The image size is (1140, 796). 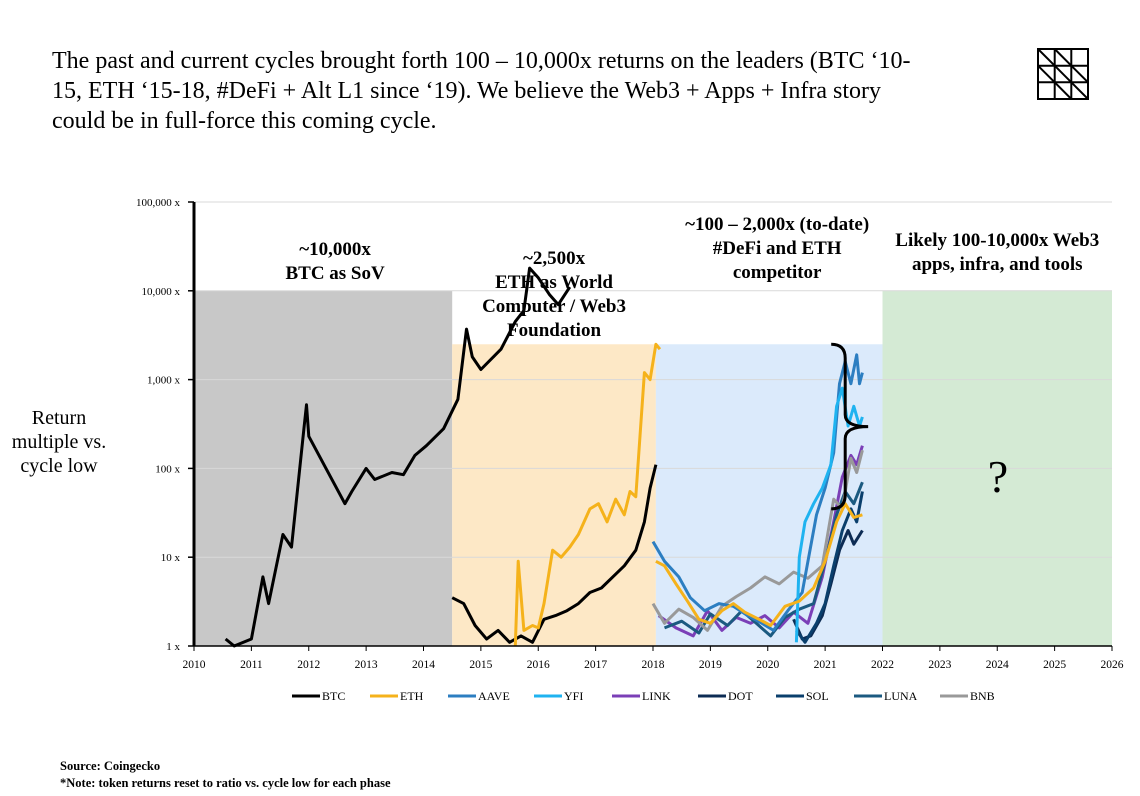 What do you see at coordinates (829, 514) in the screenshot?
I see `series-line-yfi` at bounding box center [829, 514].